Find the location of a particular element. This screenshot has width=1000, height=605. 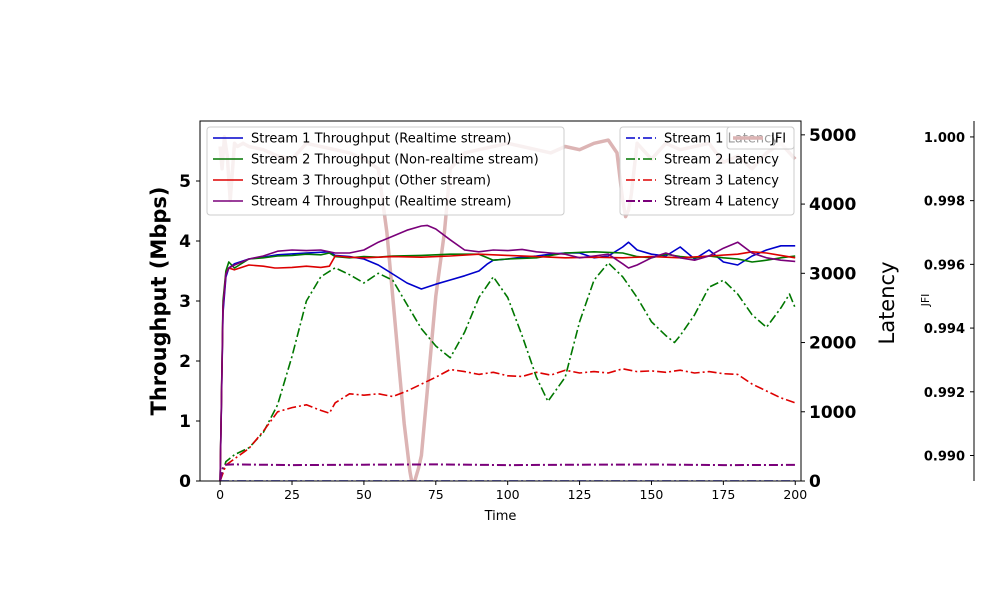

x-tick-label: 25 is located at coordinates (292, 494).